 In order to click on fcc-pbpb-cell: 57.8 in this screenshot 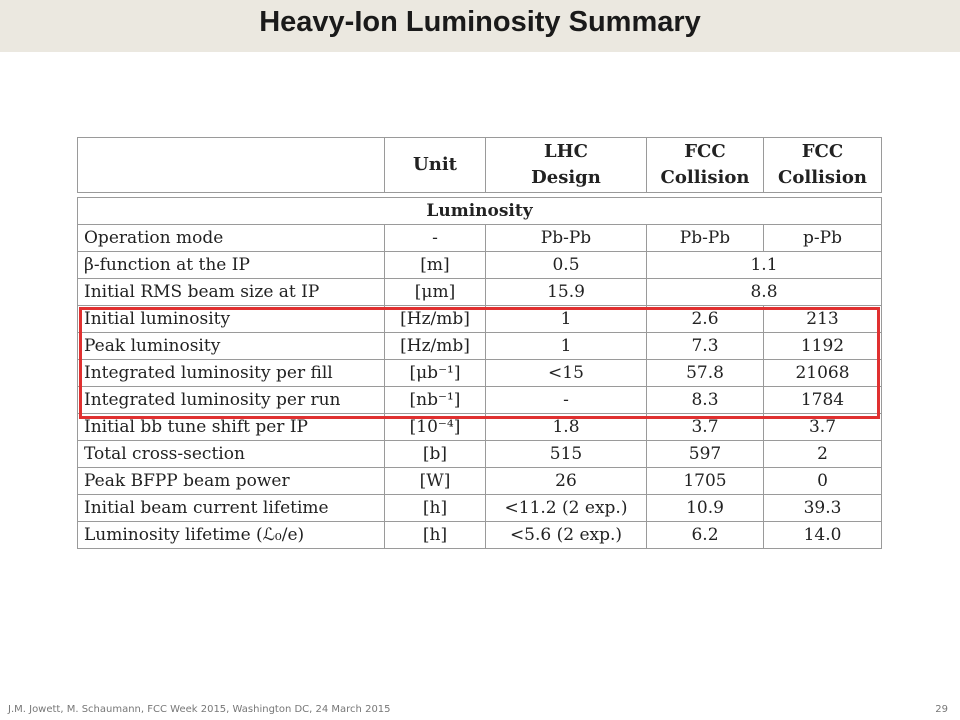, I will do `click(705, 373)`.